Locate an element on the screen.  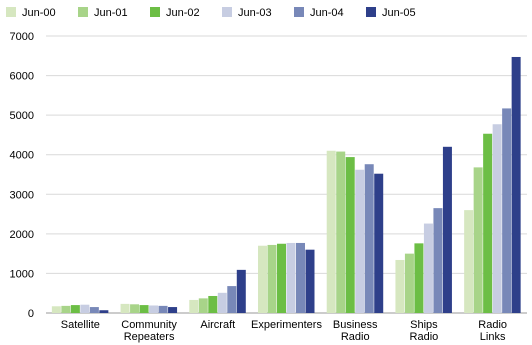
legend-label-jun-02: Jun-02 is located at coordinates (183, 13).